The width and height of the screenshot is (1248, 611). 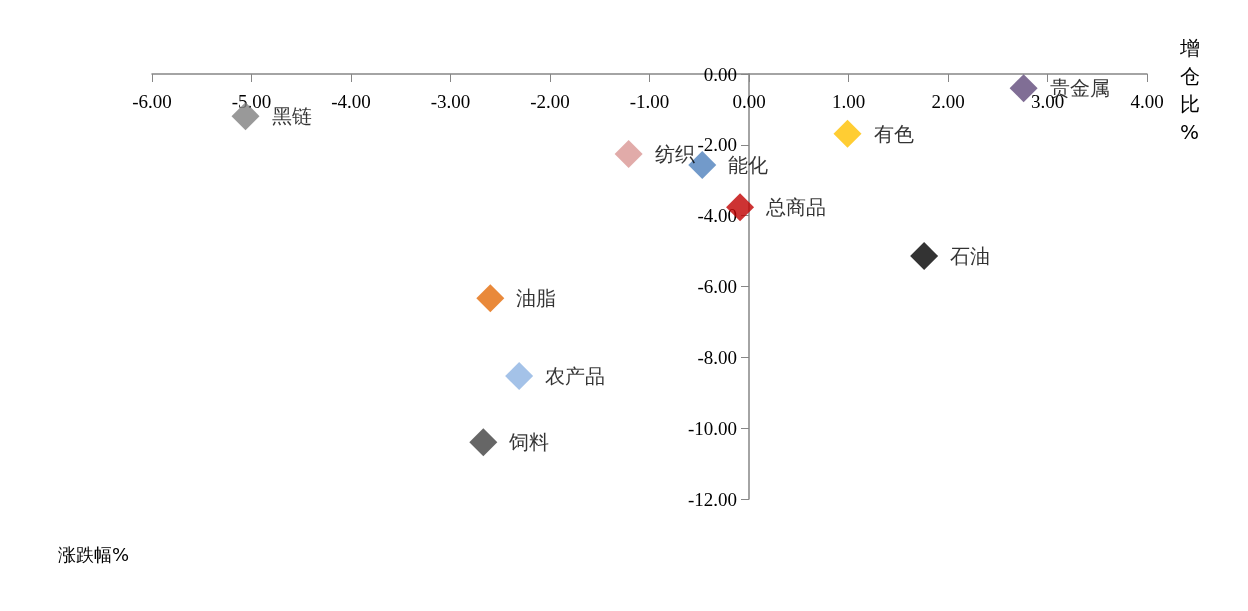 What do you see at coordinates (970, 256) in the screenshot?
I see `series-label: 石油` at bounding box center [970, 256].